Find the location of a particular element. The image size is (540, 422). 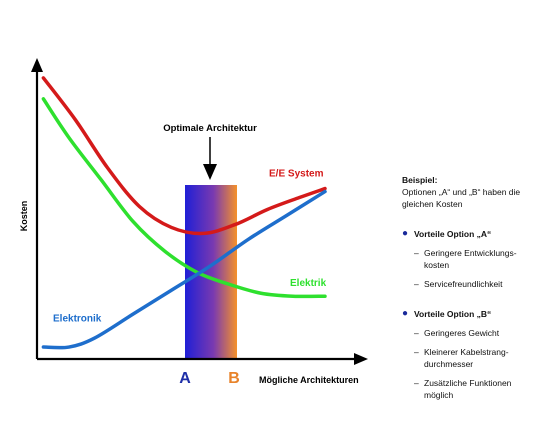

option-b-title: ● Vorteile Option „B“ is located at coordinates (447, 313).